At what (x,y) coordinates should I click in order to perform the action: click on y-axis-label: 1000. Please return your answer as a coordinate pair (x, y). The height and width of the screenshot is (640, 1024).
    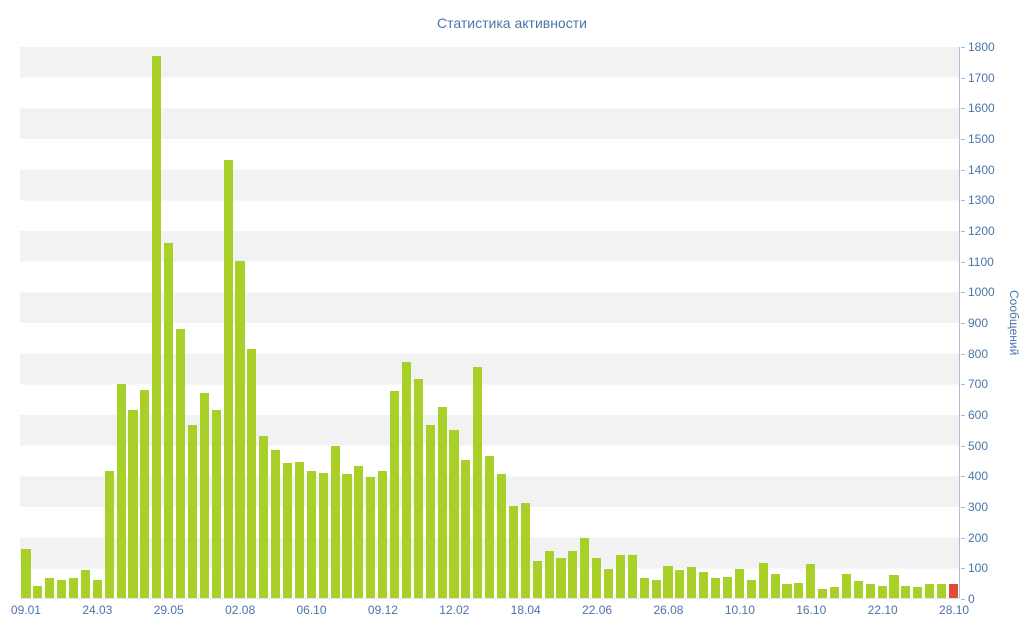
    Looking at the image, I should click on (981, 292).